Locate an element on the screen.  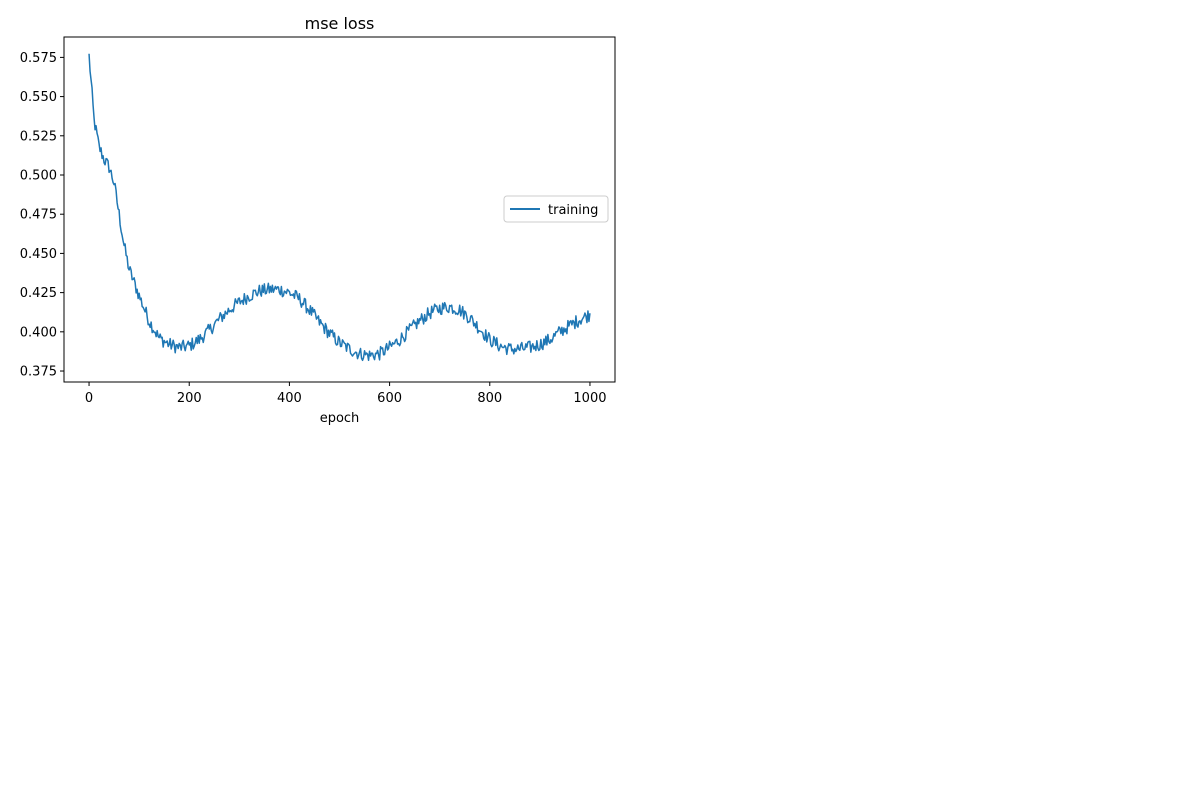
legend: training is located at coordinates (556, 209).